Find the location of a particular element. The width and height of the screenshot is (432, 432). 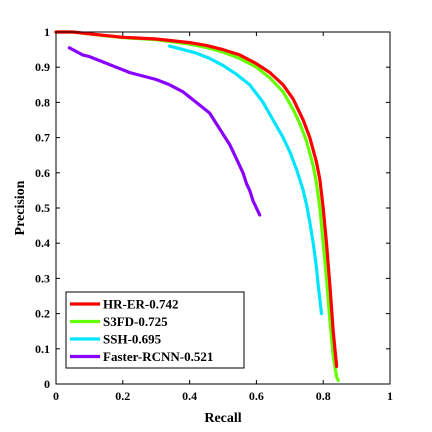

x-tick-label: 0.4 is located at coordinates (189, 396).